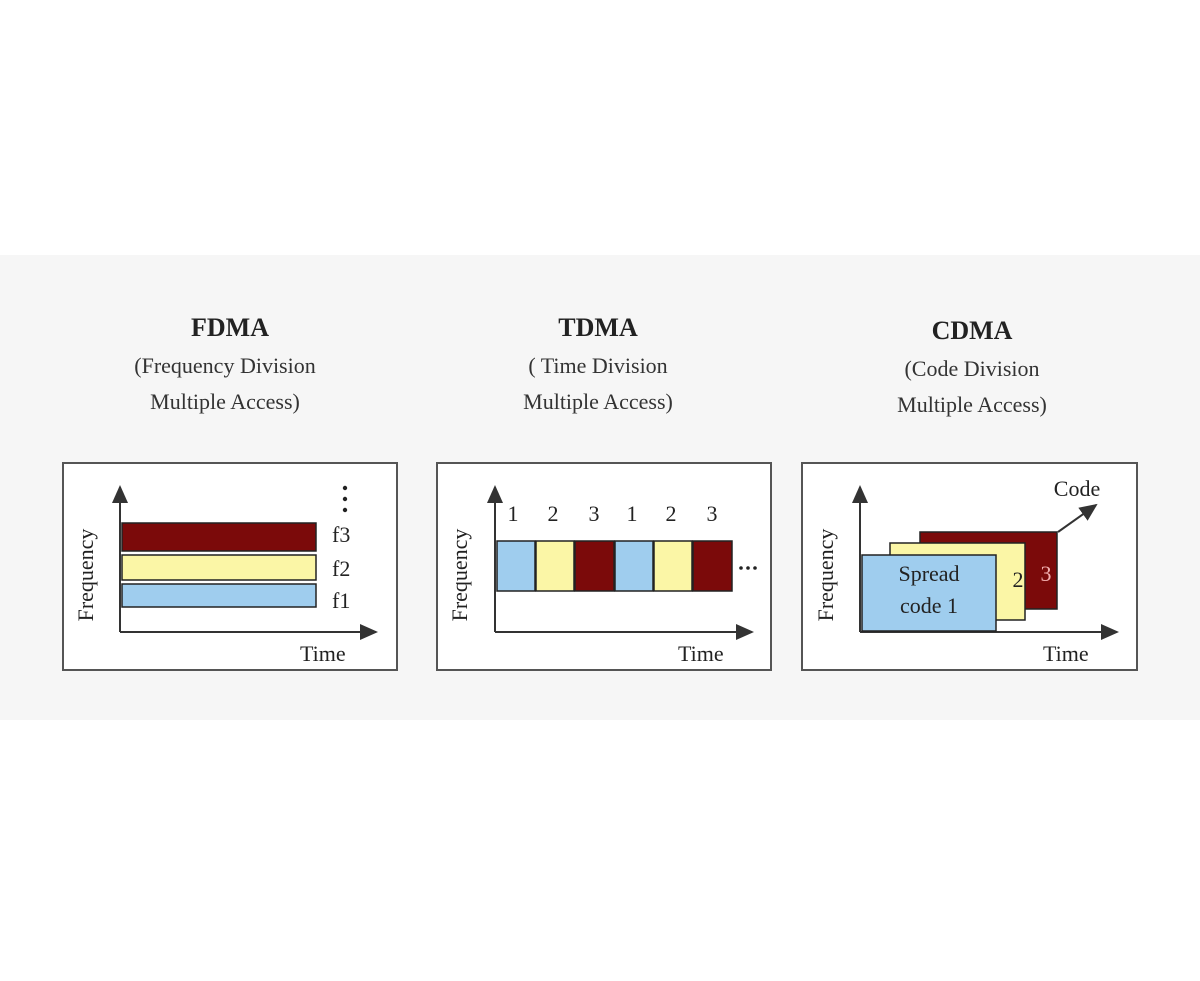  I want to click on code-layer, so click(929, 593).